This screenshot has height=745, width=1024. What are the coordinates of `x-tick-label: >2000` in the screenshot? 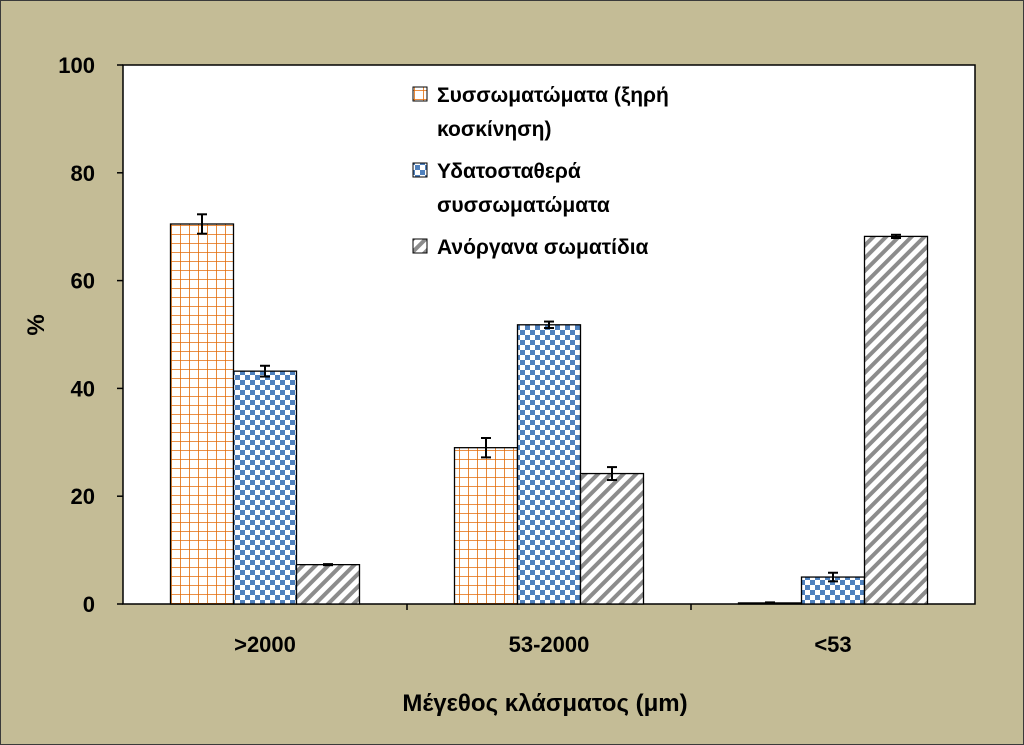 It's located at (265, 644).